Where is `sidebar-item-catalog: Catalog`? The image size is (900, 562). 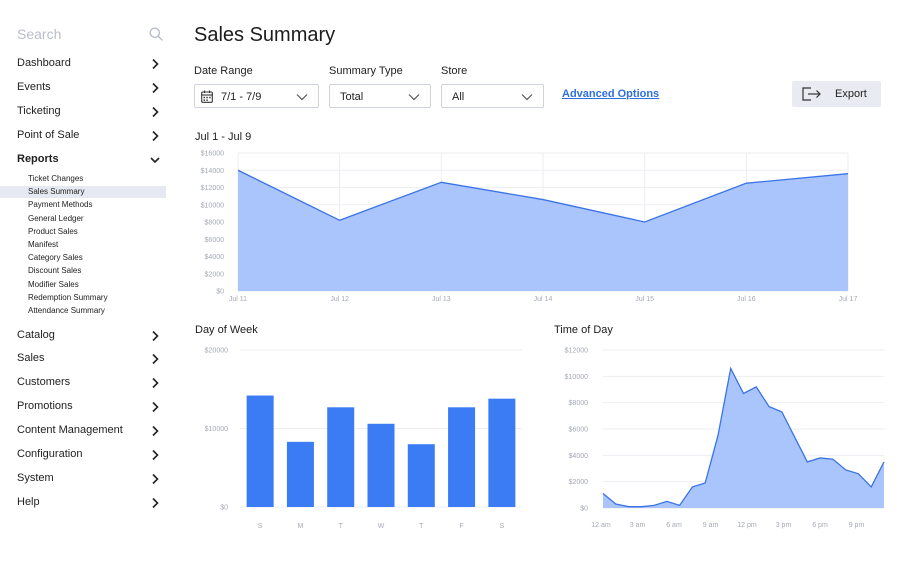 sidebar-item-catalog: Catalog is located at coordinates (90, 337).